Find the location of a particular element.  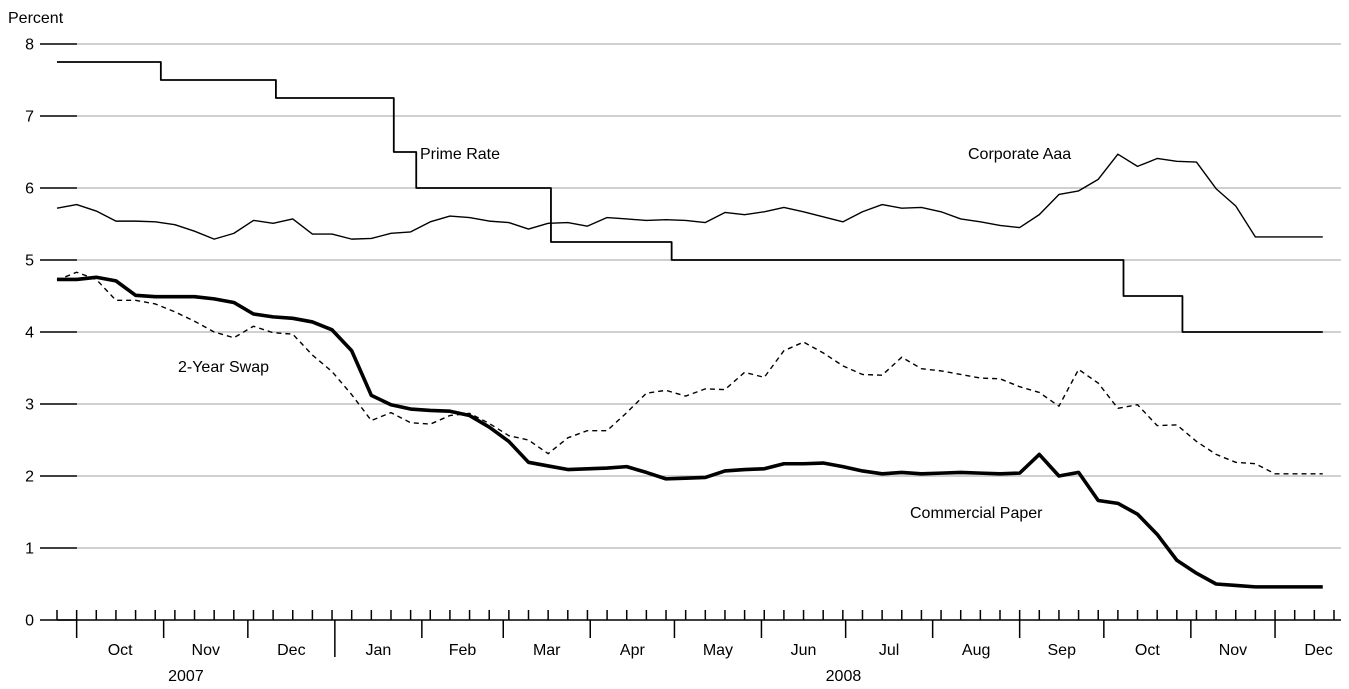

x-month-label: Jun is located at coordinates (804, 650).